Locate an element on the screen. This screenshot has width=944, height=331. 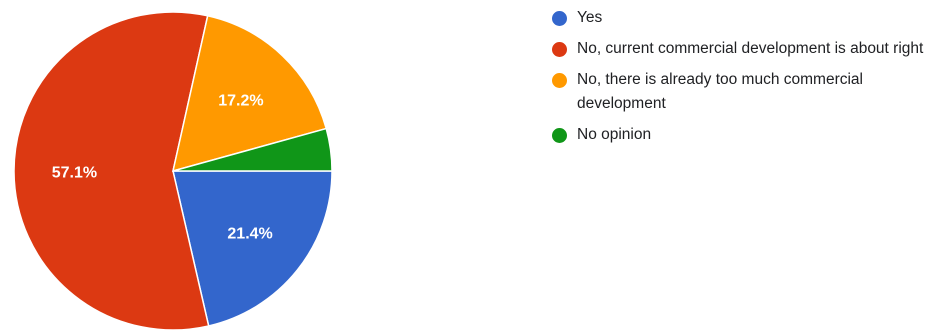
legend-item-no-opinion: No opinion is located at coordinates (746, 136).